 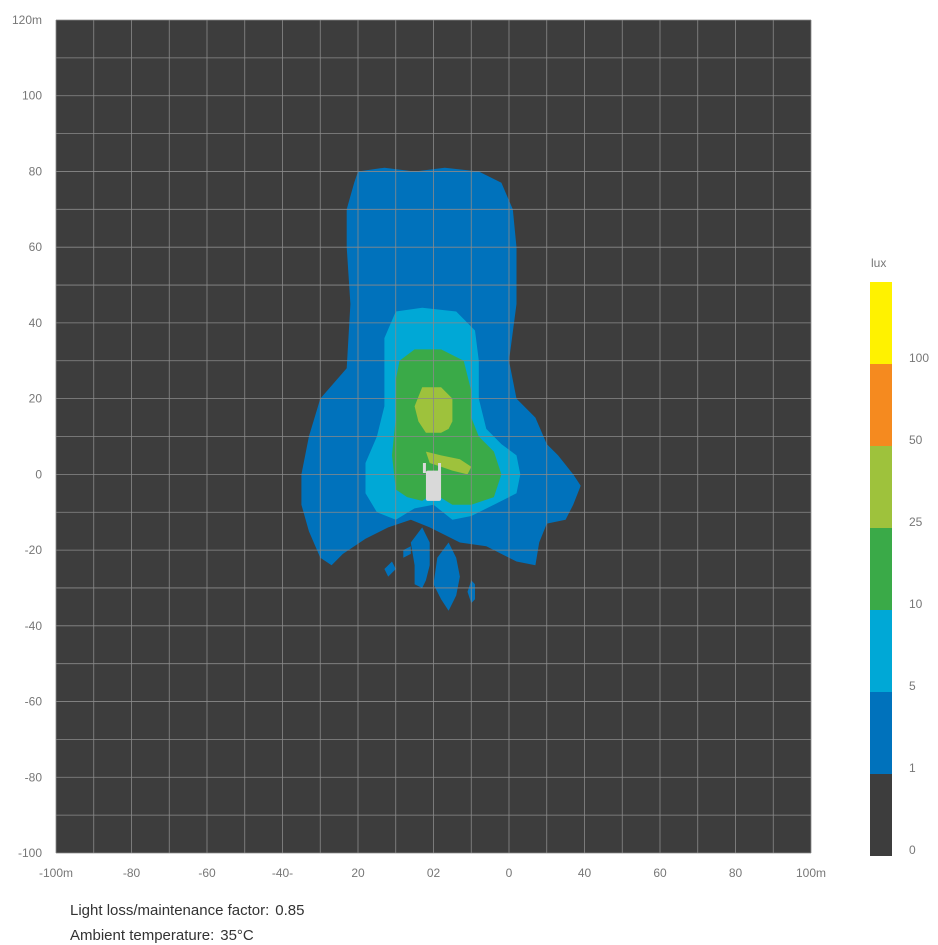 What do you see at coordinates (912, 686) in the screenshot?
I see `legend-tick-label: 5` at bounding box center [912, 686].